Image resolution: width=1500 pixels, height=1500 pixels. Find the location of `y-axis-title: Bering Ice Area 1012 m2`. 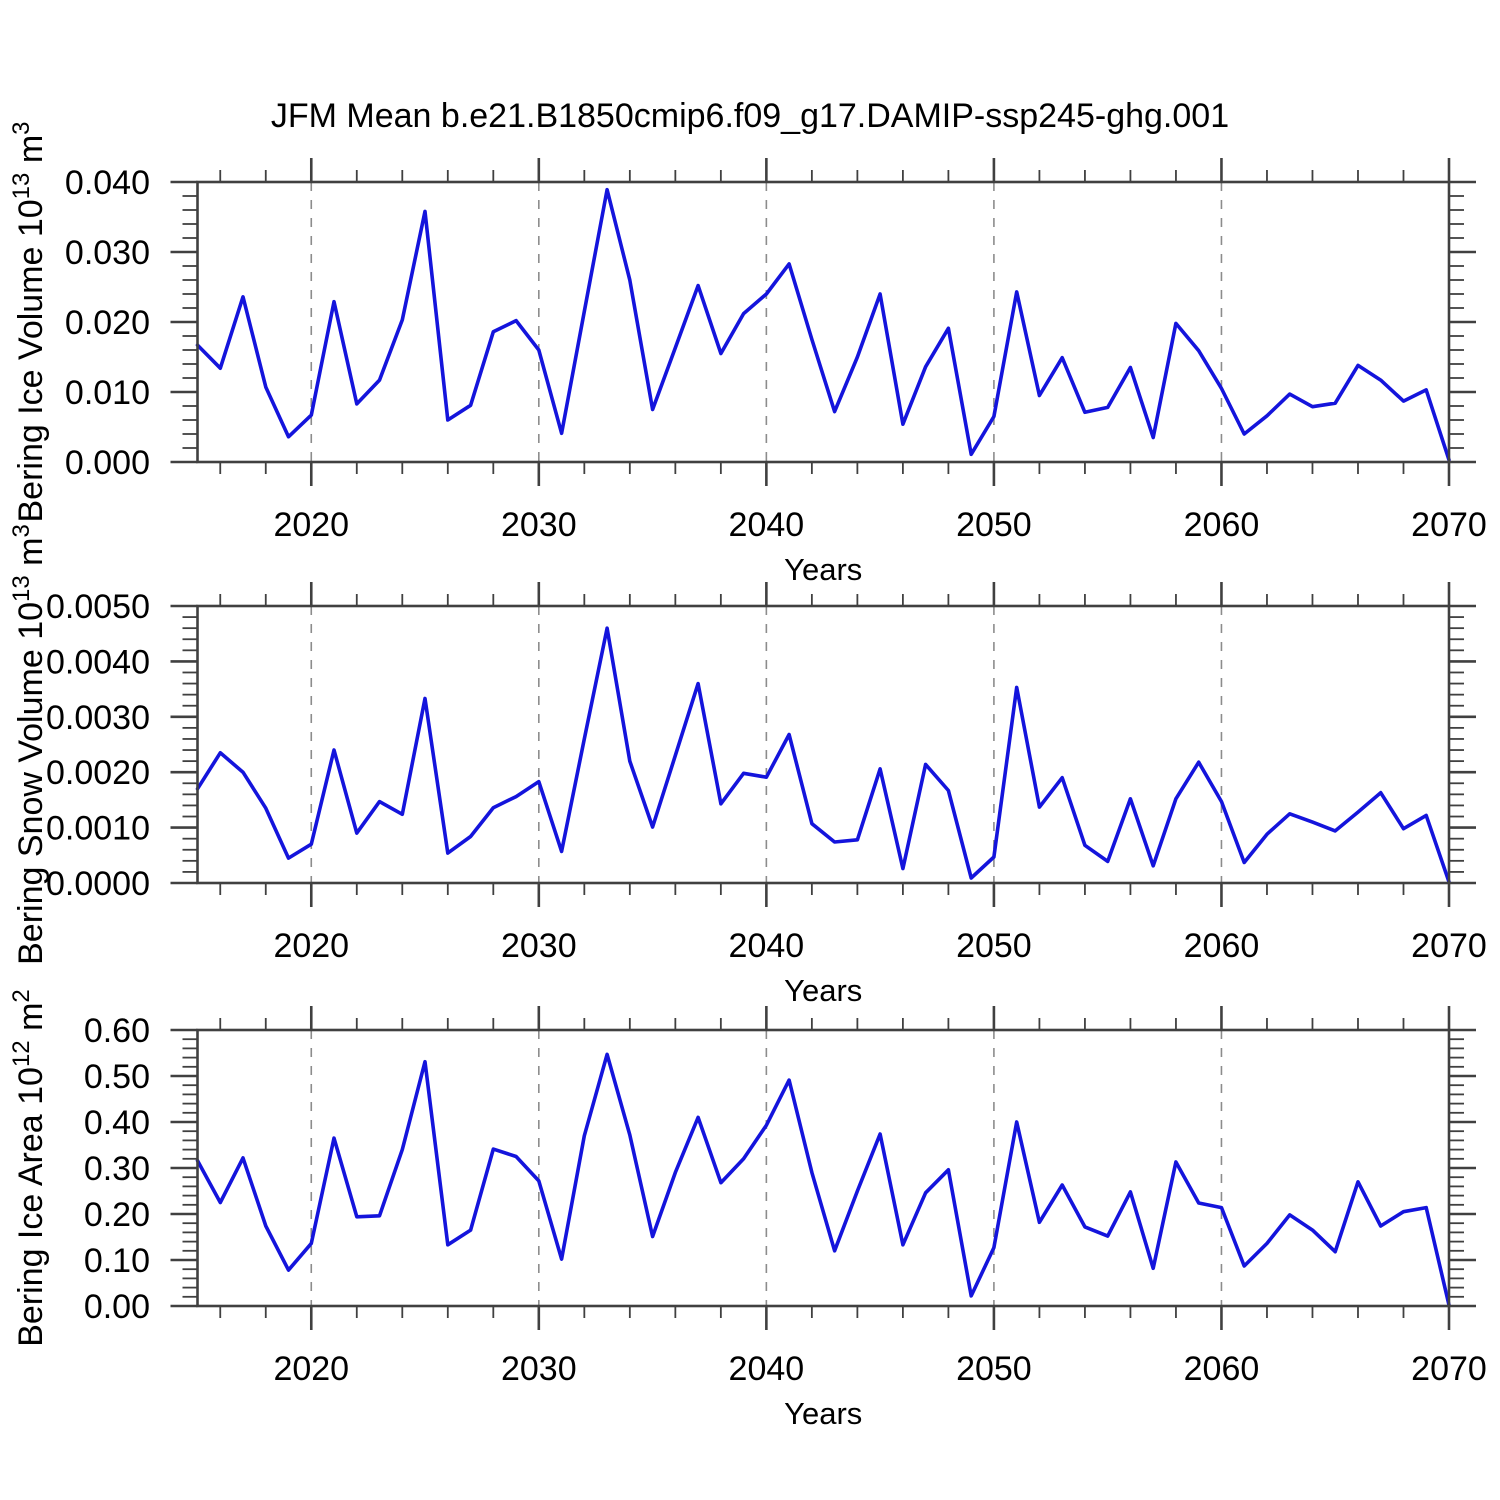

y-axis-title: Bering Ice Area 1012 m2 is located at coordinates (29, 1168).